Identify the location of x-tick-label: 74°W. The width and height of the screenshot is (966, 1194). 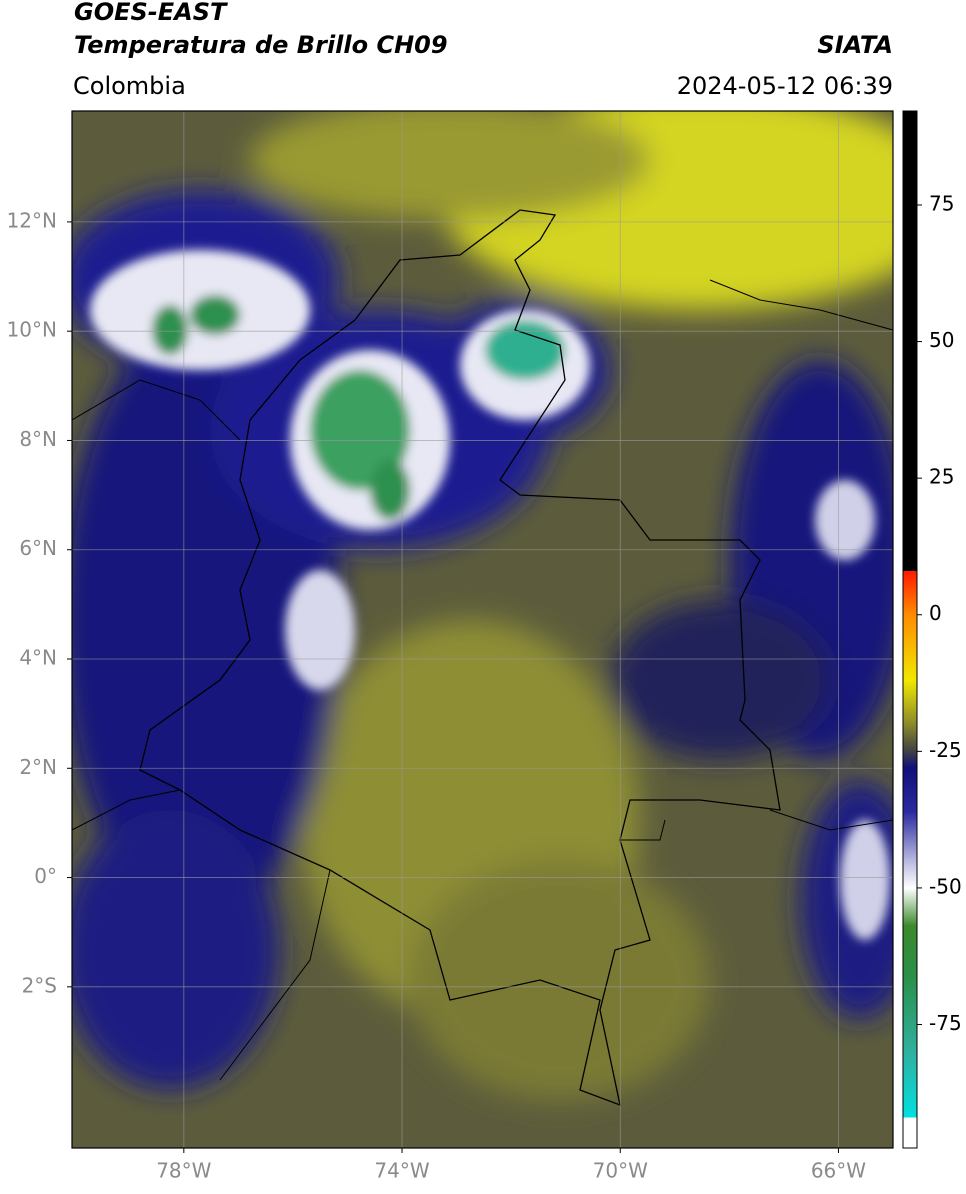
(401, 1171).